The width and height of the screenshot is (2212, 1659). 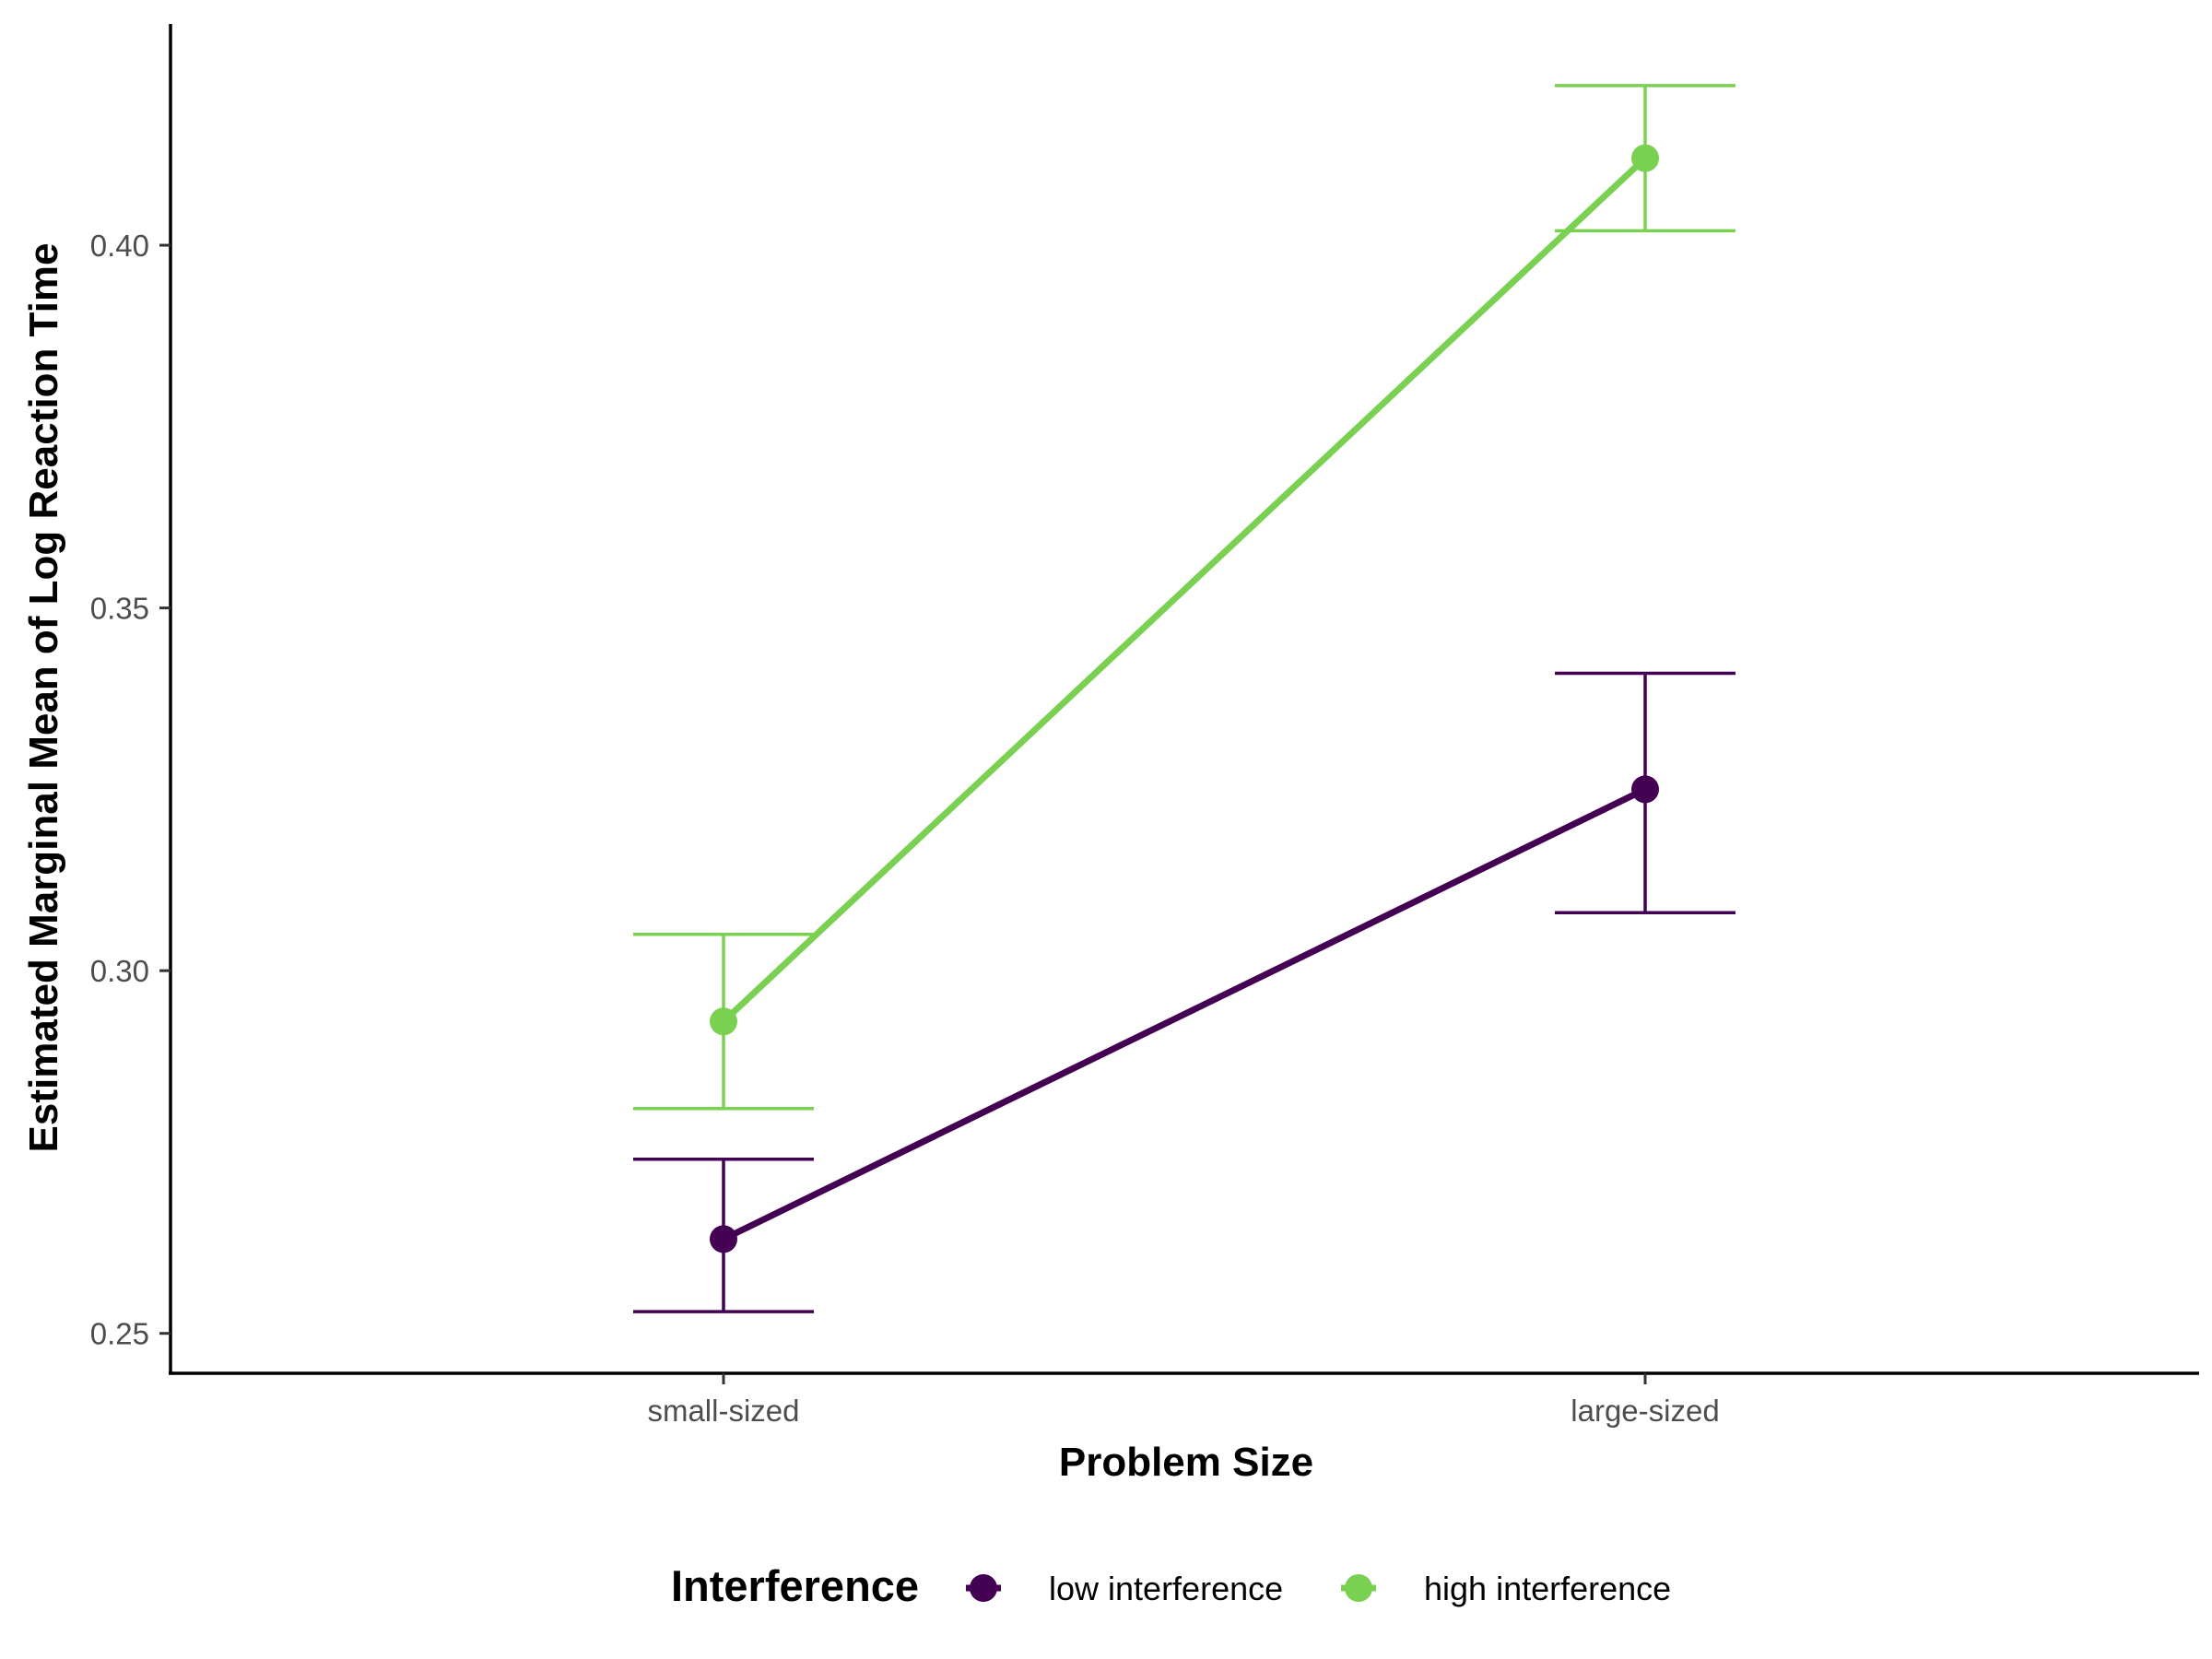 What do you see at coordinates (1166, 1588) in the screenshot?
I see `legend-label: low interference` at bounding box center [1166, 1588].